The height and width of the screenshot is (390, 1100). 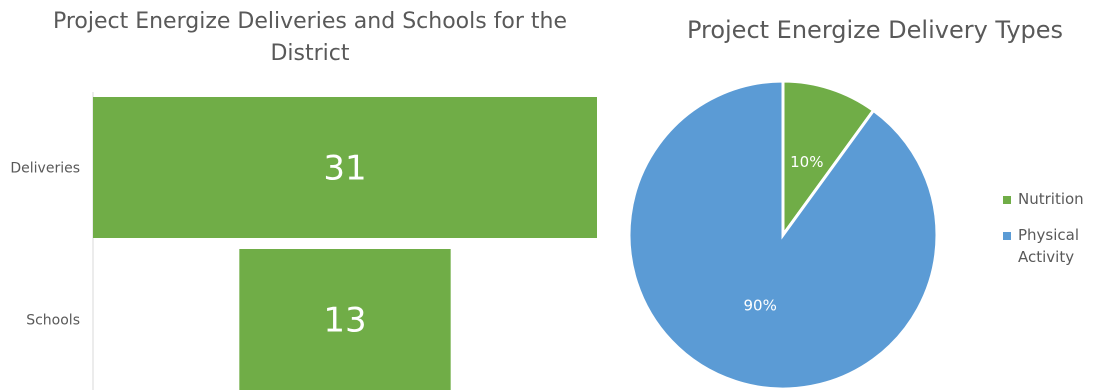 I want to click on pie-chart-title: Project Energize Delivery Types, so click(x=875, y=30).